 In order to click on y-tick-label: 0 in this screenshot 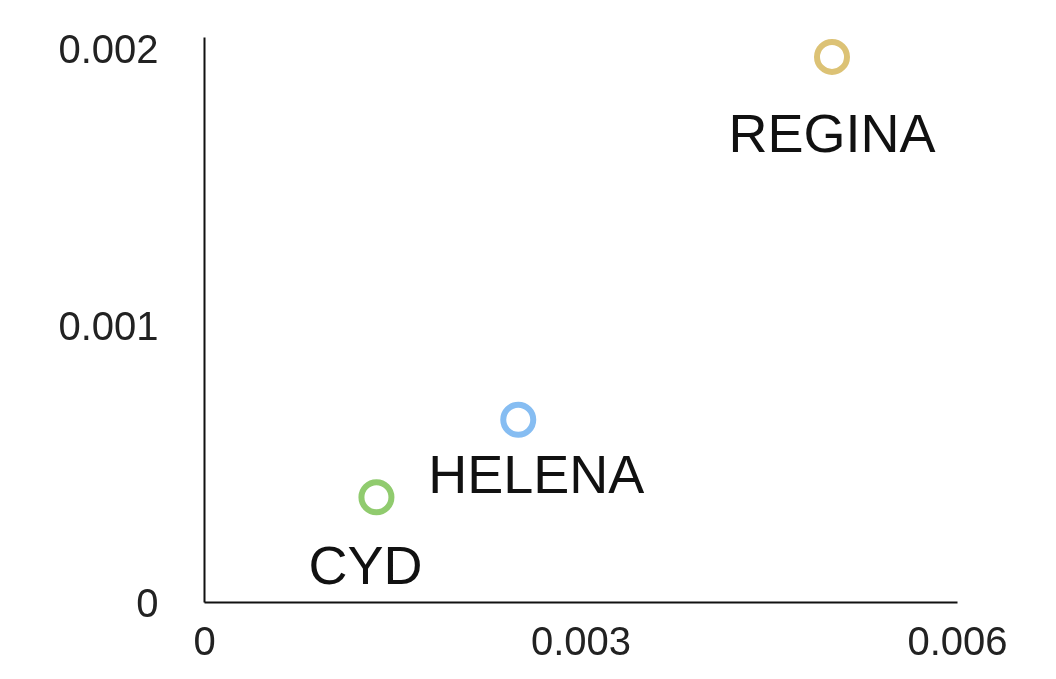, I will do `click(147, 602)`.